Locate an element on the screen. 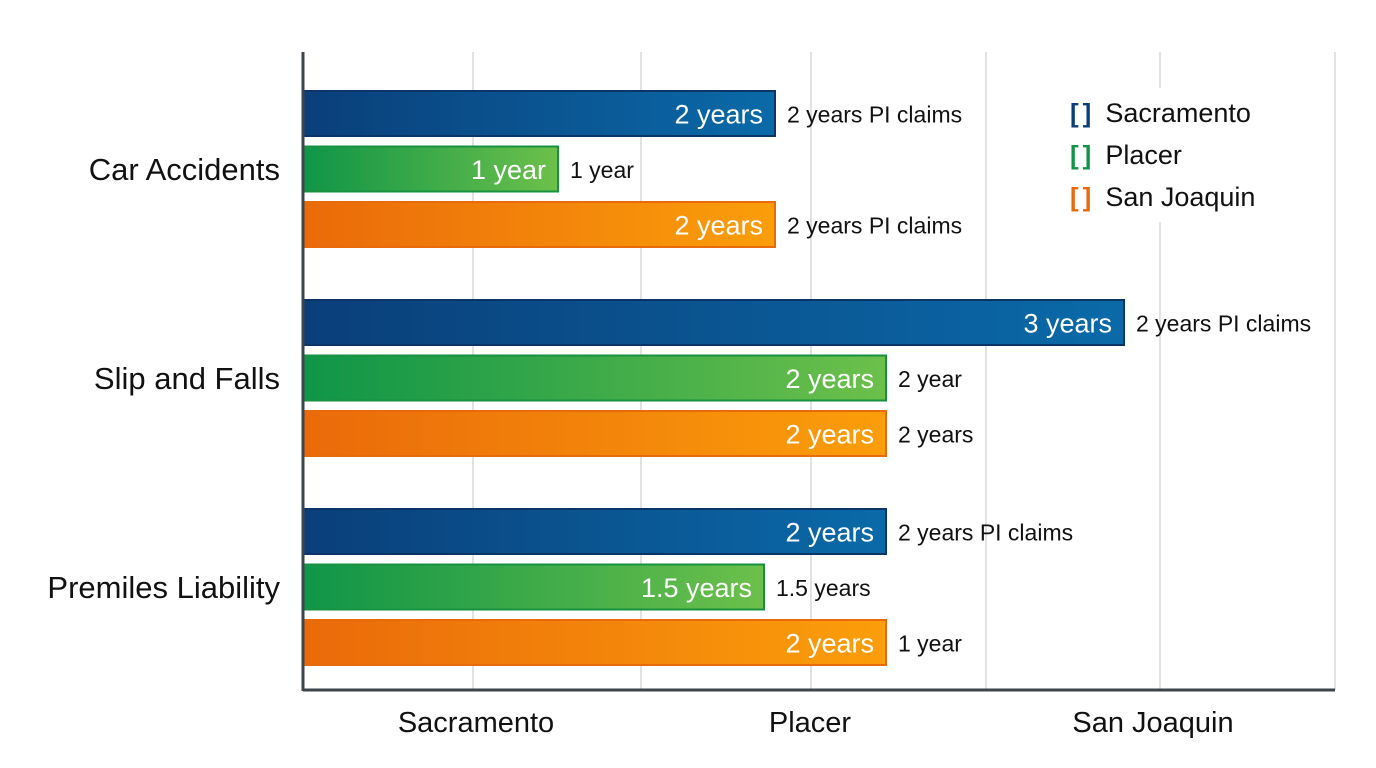 The image size is (1376, 768). x-tick-label: San Joaquin is located at coordinates (1152, 723).